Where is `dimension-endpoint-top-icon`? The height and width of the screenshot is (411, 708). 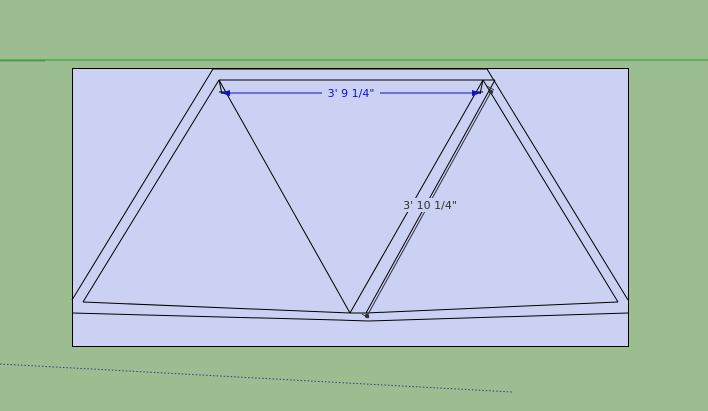 dimension-endpoint-top-icon is located at coordinates (491, 92).